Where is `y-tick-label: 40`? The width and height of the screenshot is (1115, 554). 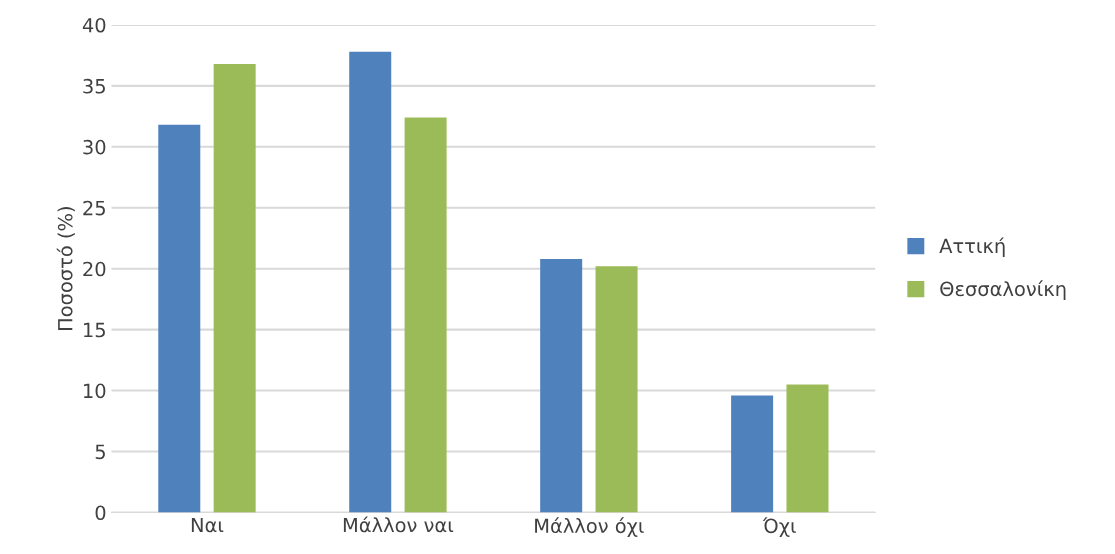 y-tick-label: 40 is located at coordinates (94, 25).